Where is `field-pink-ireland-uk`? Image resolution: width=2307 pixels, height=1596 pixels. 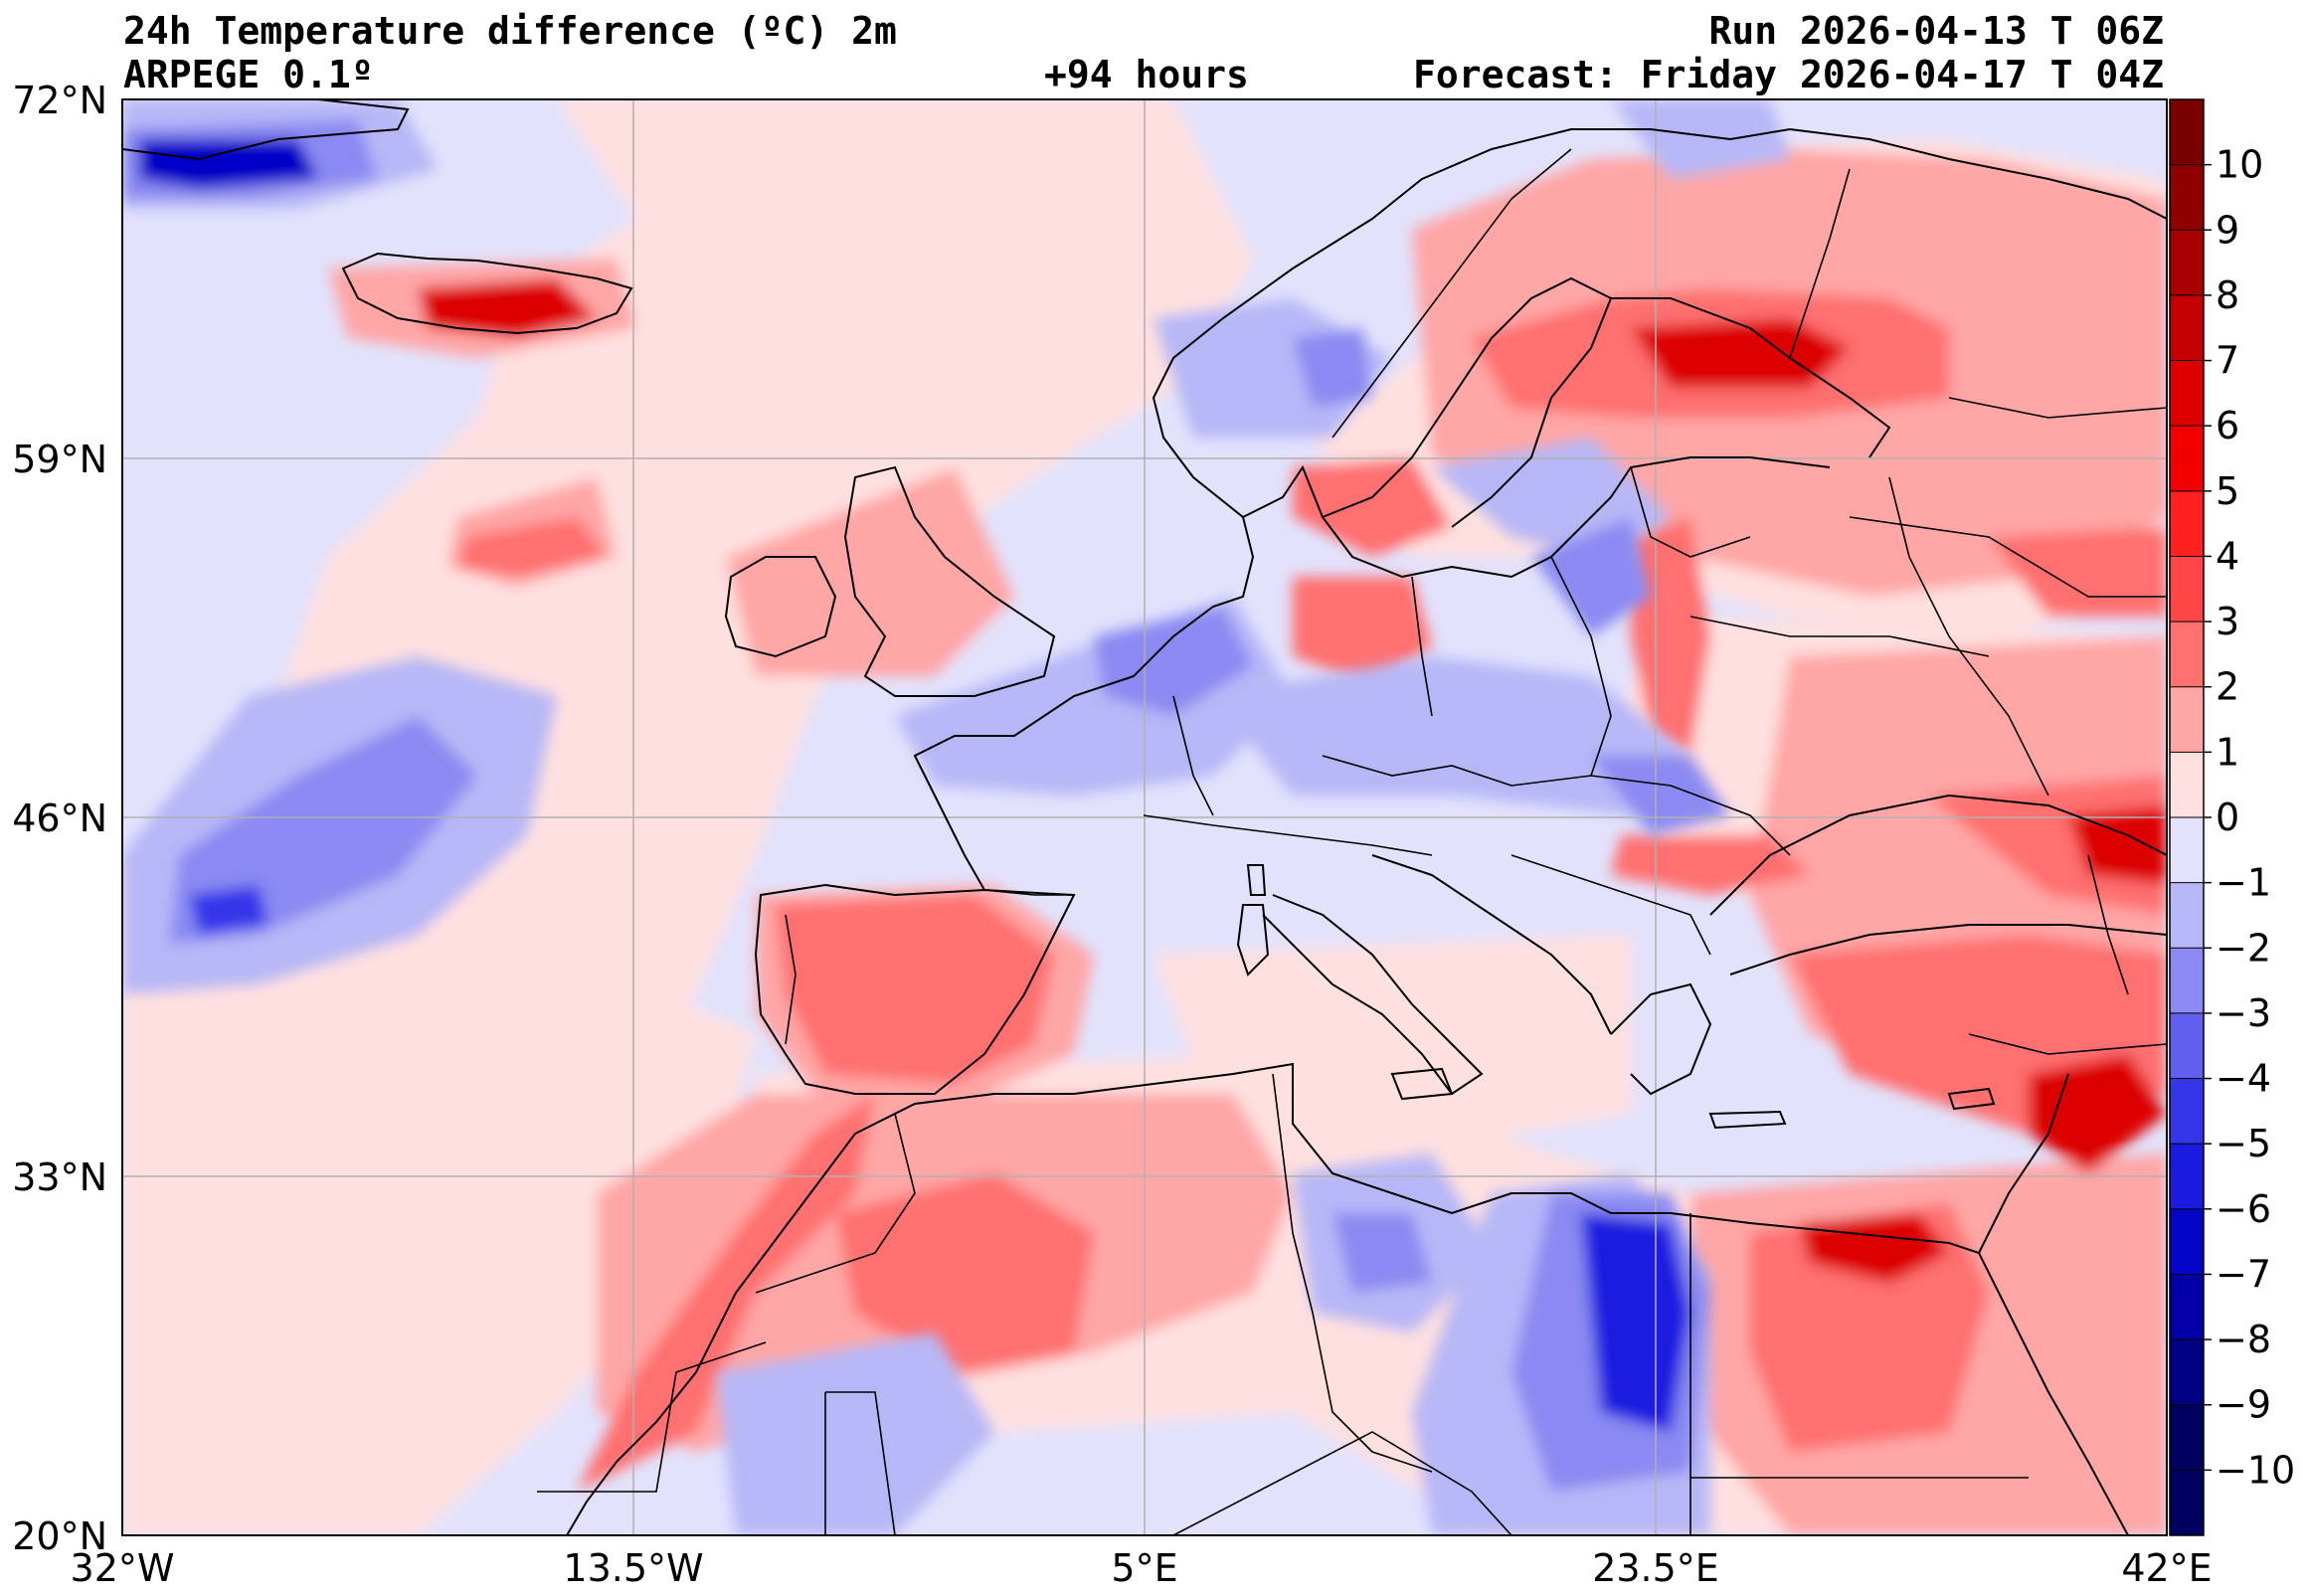
field-pink-ireland-uk is located at coordinates (870, 572).